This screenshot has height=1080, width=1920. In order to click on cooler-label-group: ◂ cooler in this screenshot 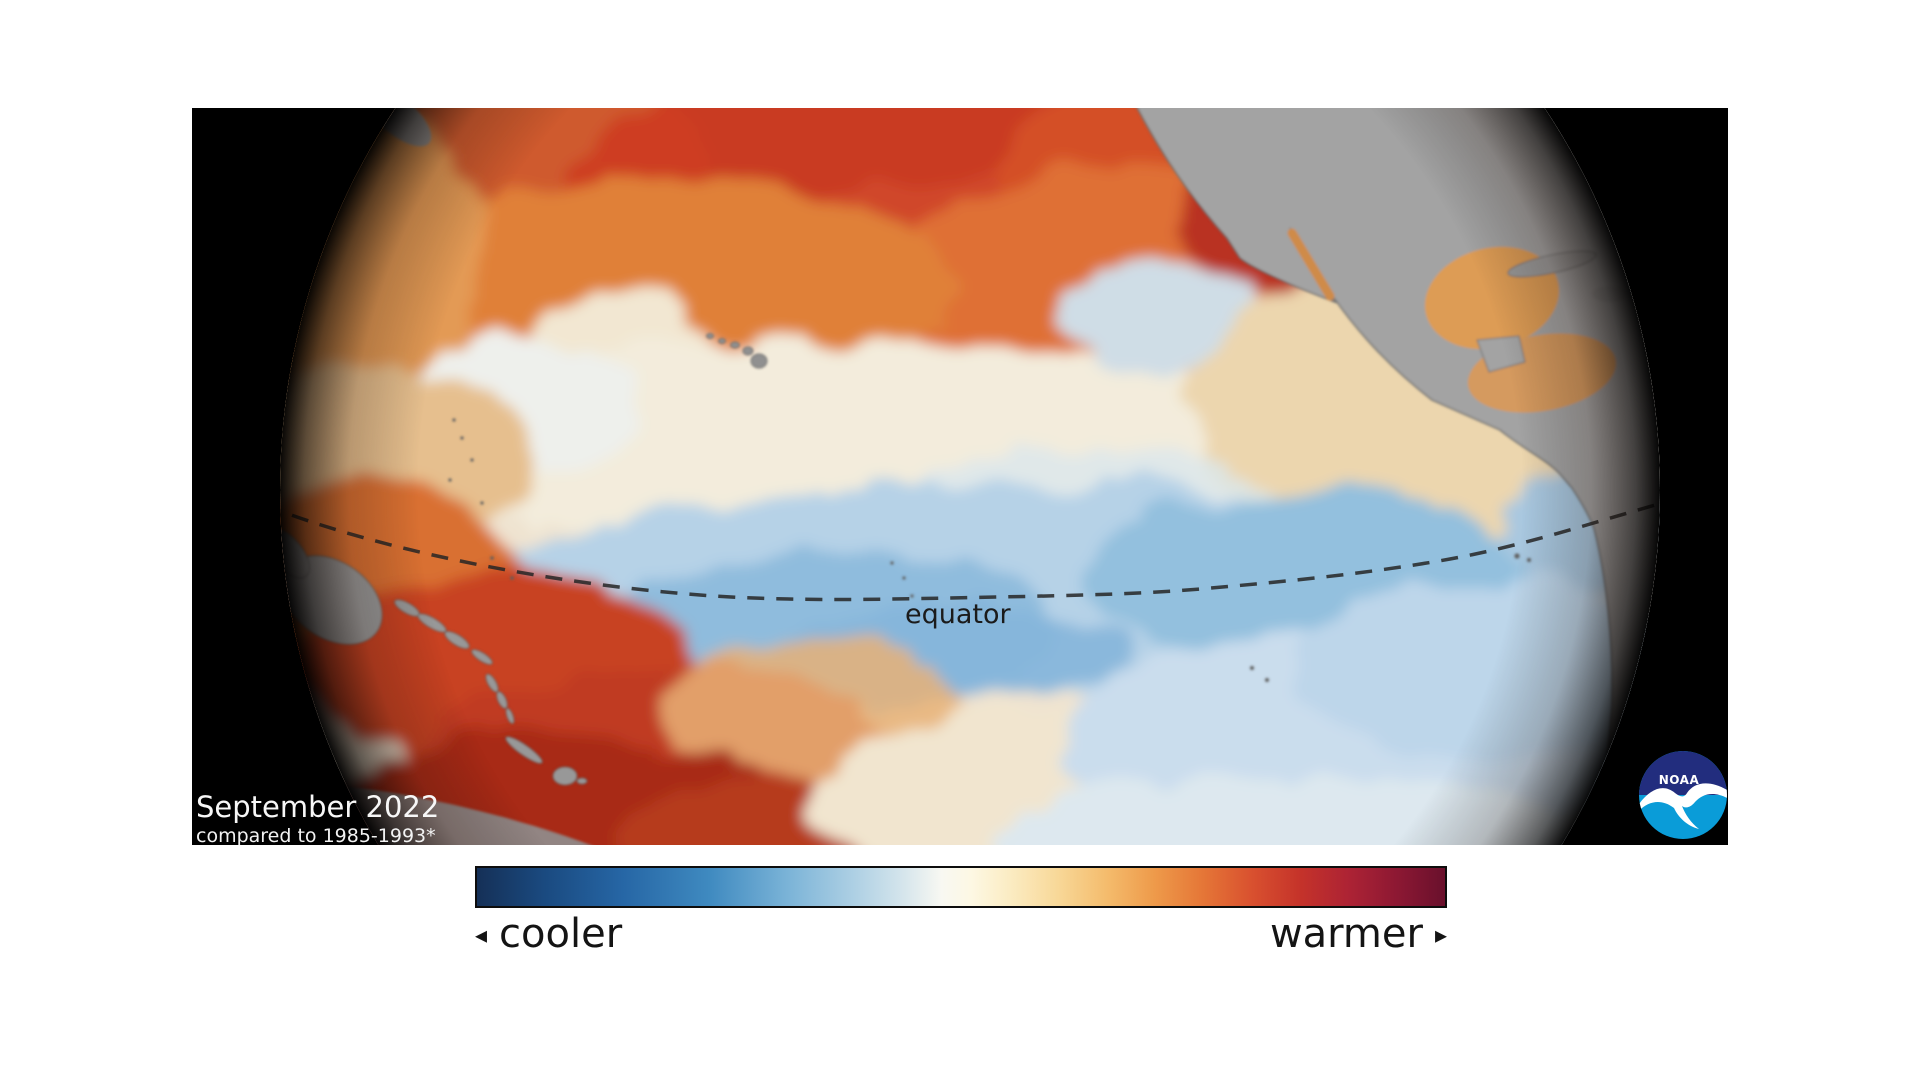, I will do `click(548, 934)`.